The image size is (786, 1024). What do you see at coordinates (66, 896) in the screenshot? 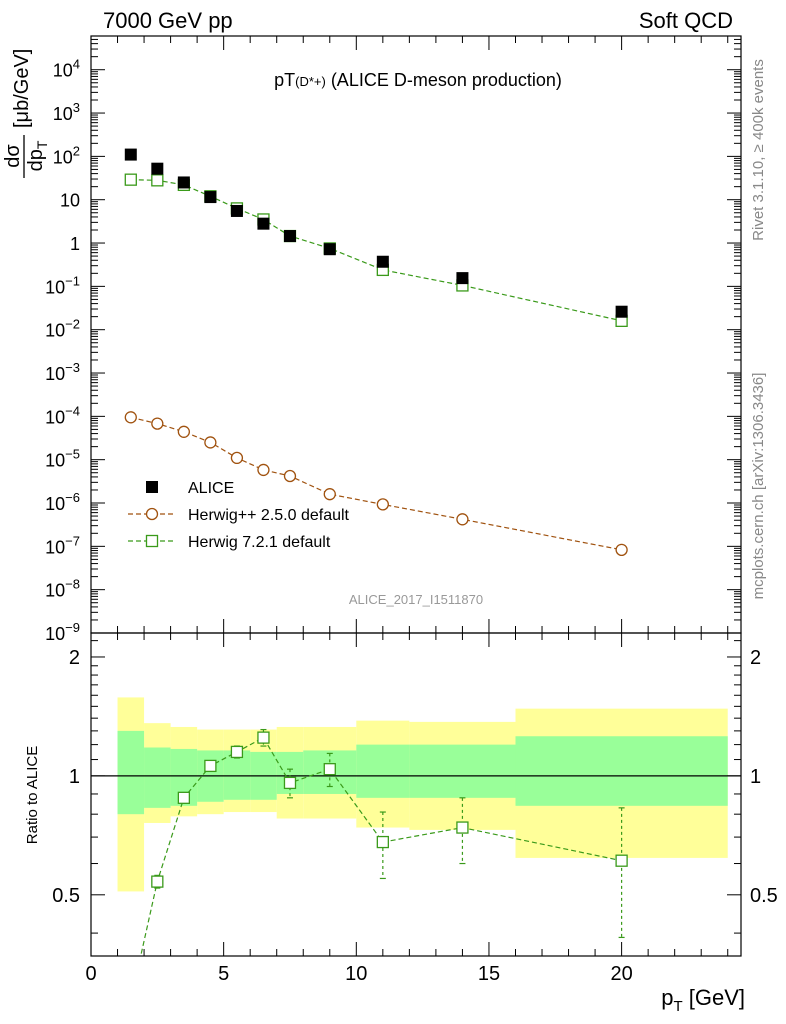
I see `ratio-y-tick-label-left: 0.5` at bounding box center [66, 896].